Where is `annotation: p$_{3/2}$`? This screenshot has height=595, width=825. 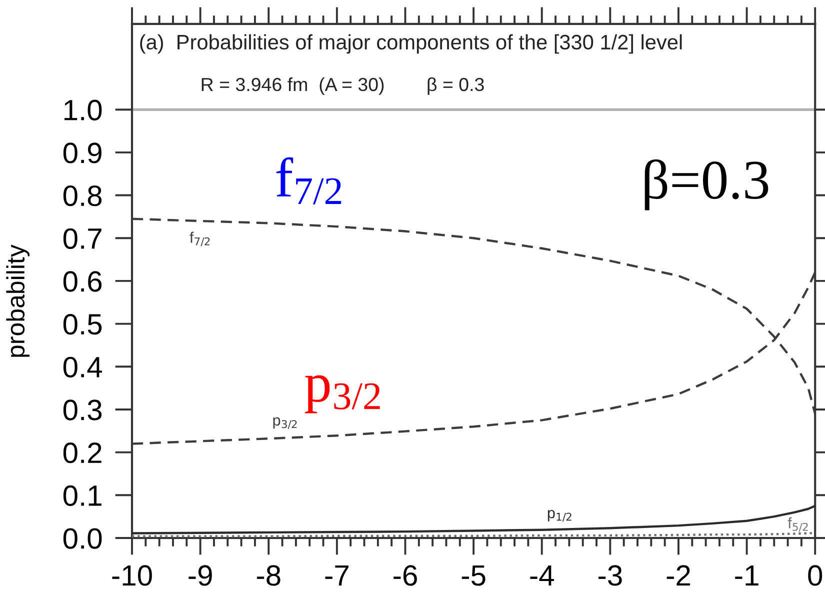 annotation: p$_{3/2}$ is located at coordinates (342, 394).